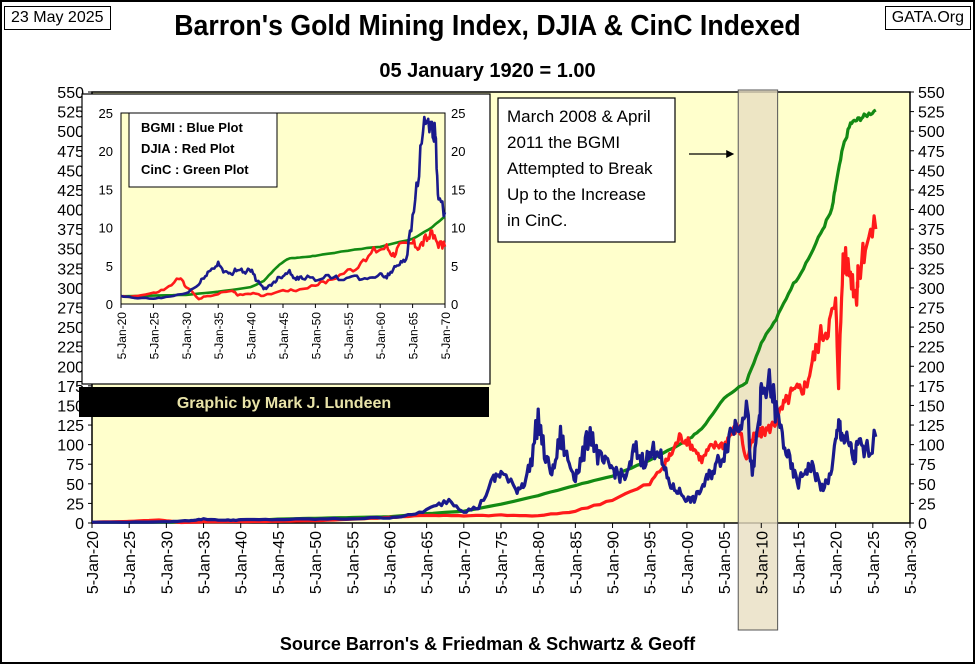  What do you see at coordinates (927, 504) in the screenshot?
I see `y-tick-label-right: 25` at bounding box center [927, 504].